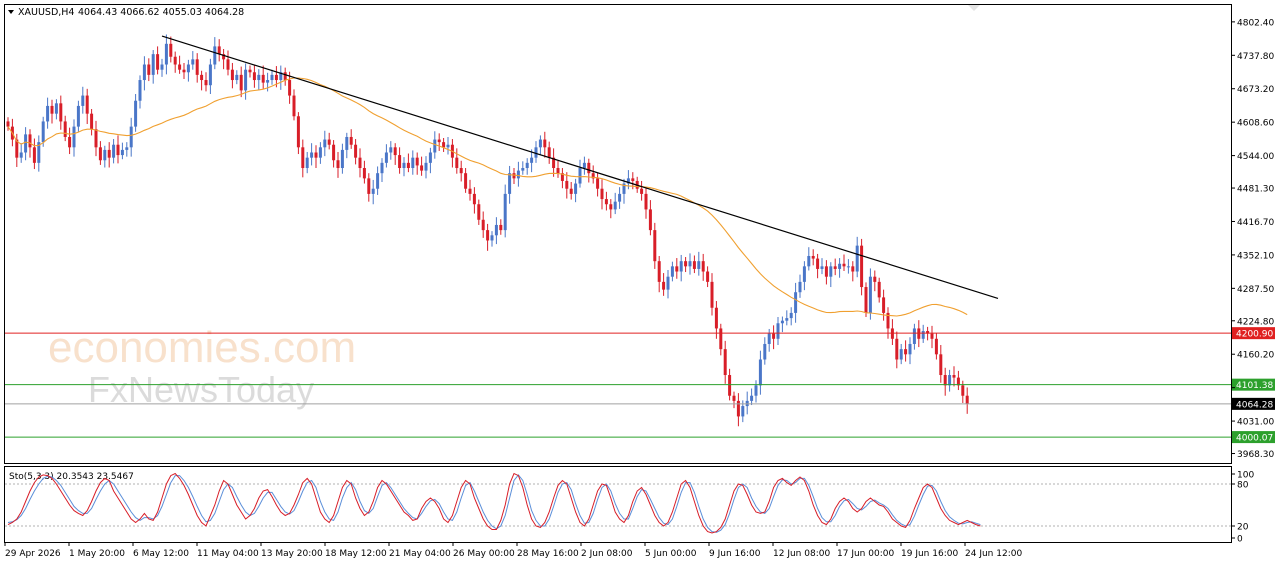 The image size is (1280, 571). Describe the element at coordinates (484, 554) in the screenshot. I see `x-tick-label: 26 May 00:00` at that location.